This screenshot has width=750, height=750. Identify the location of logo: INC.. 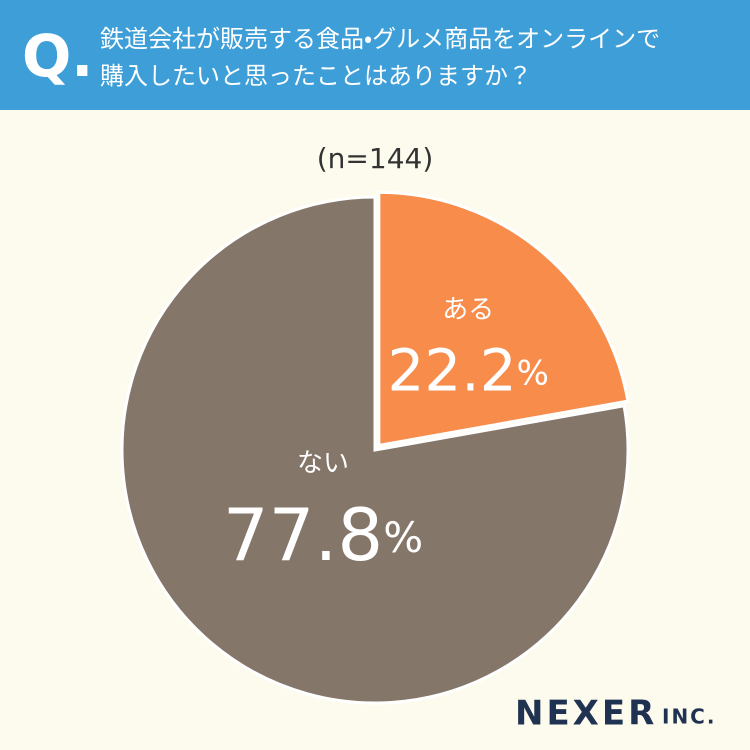
(689, 717).